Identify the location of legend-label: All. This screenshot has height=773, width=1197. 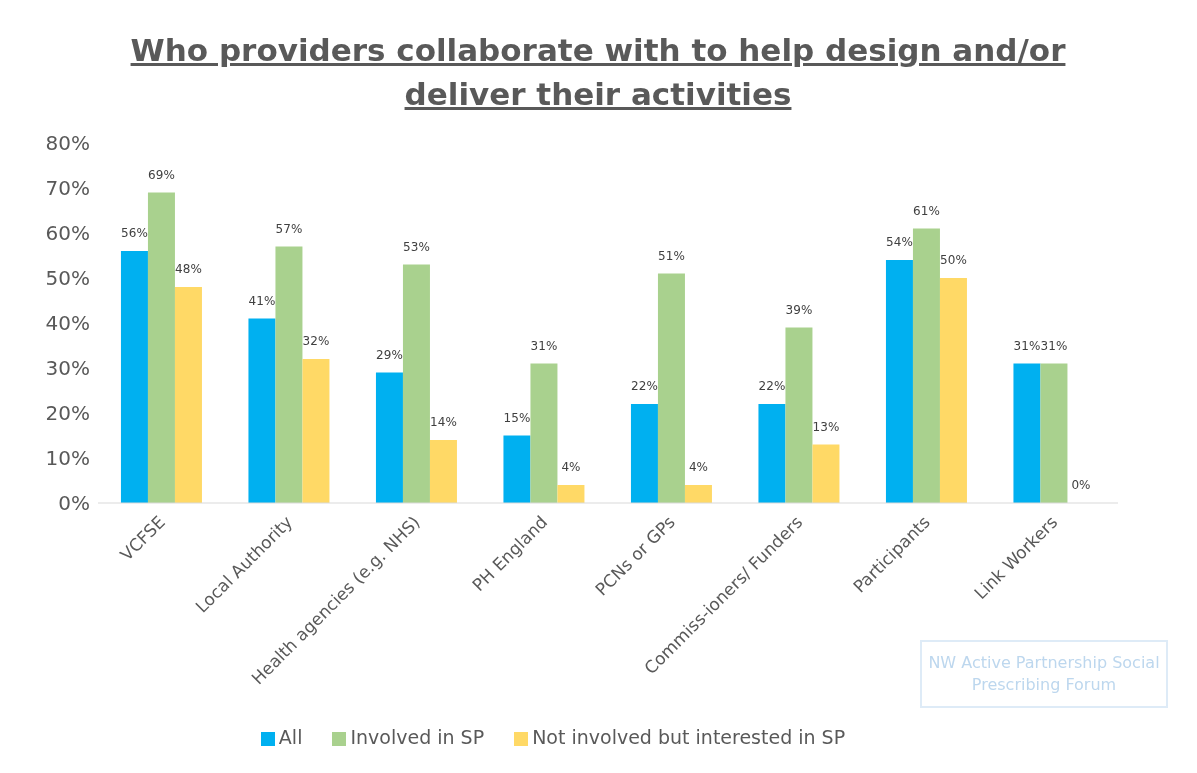
(290, 737).